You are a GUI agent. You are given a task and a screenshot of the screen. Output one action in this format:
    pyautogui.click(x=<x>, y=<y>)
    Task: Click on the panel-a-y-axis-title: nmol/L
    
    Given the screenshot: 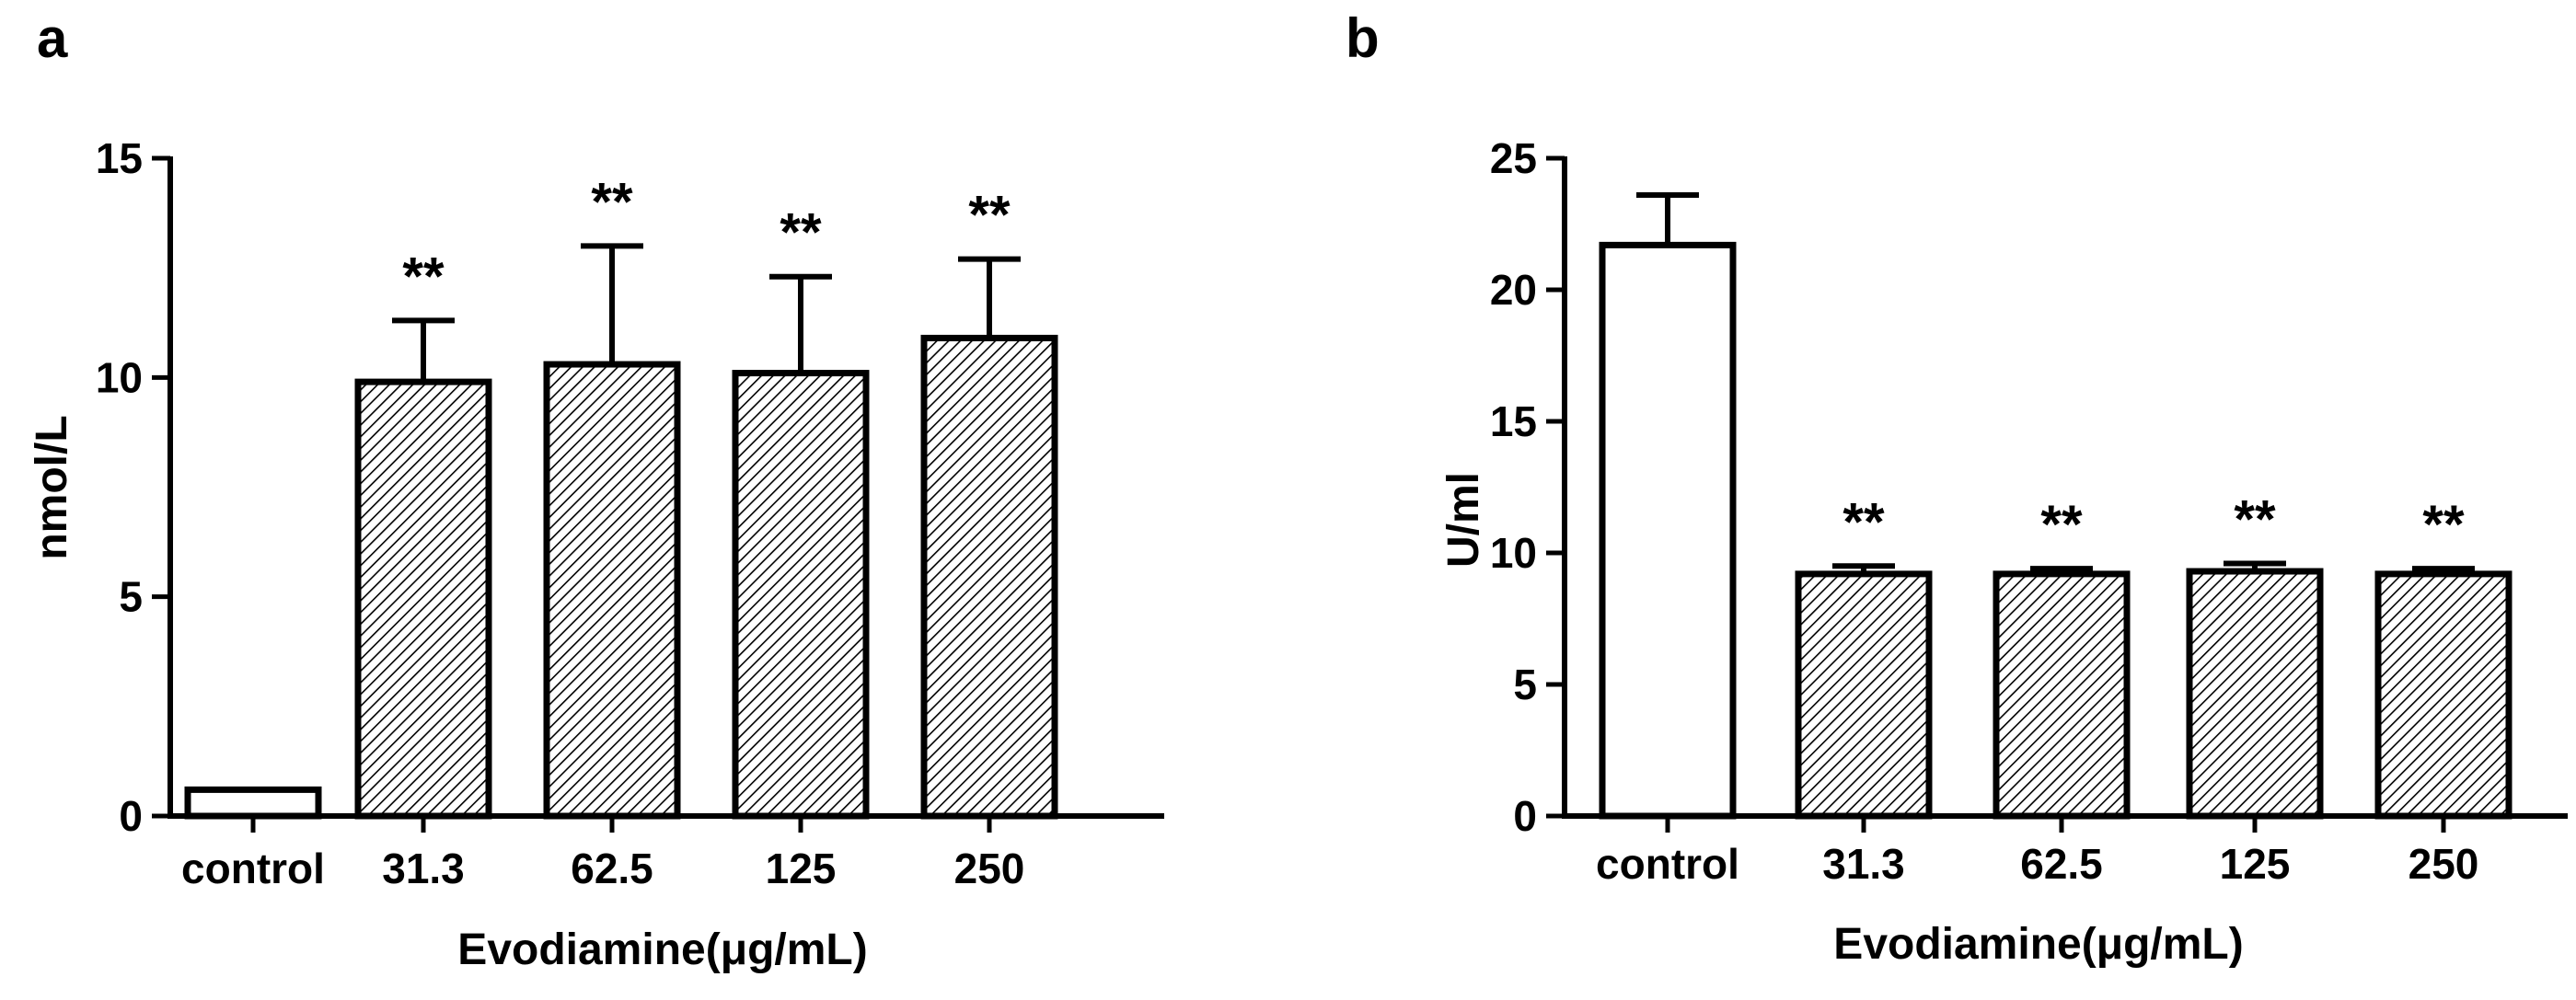 What is the action you would take?
    pyautogui.click(x=52, y=487)
    